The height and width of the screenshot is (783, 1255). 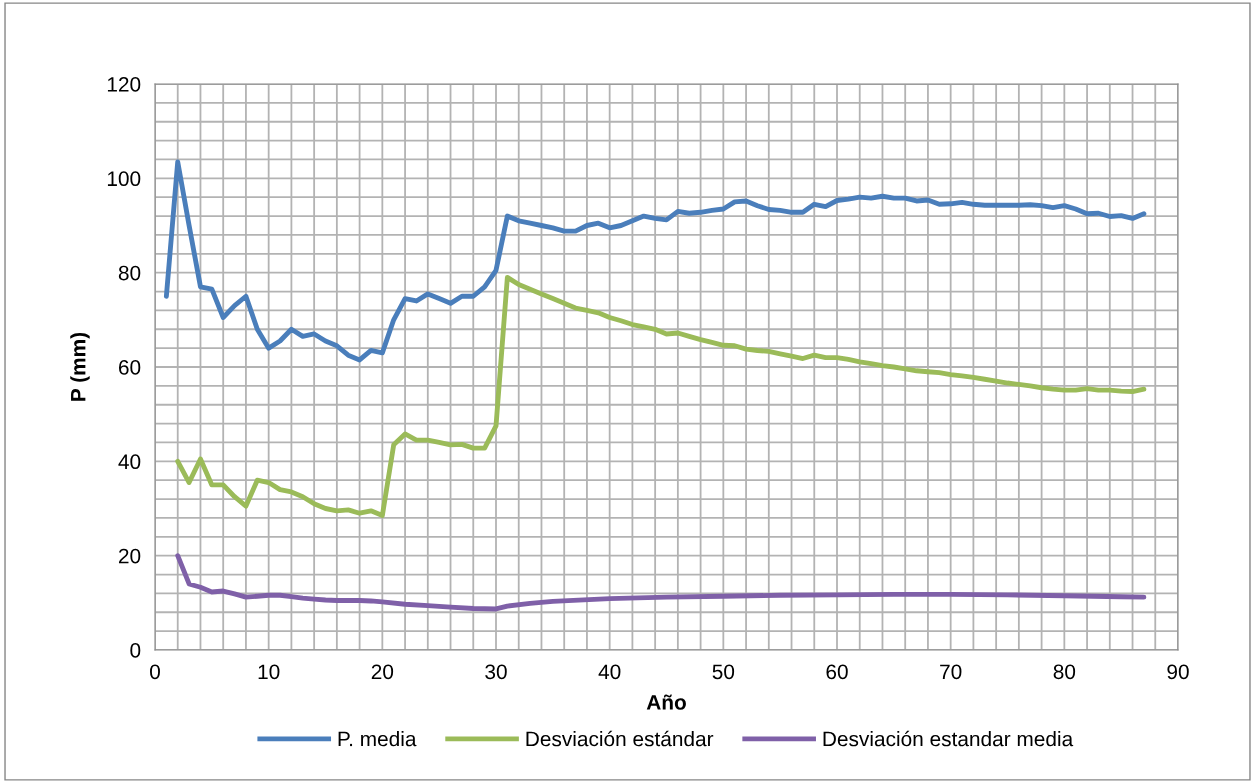 What do you see at coordinates (723, 672) in the screenshot?
I see `x-tick-label: 50` at bounding box center [723, 672].